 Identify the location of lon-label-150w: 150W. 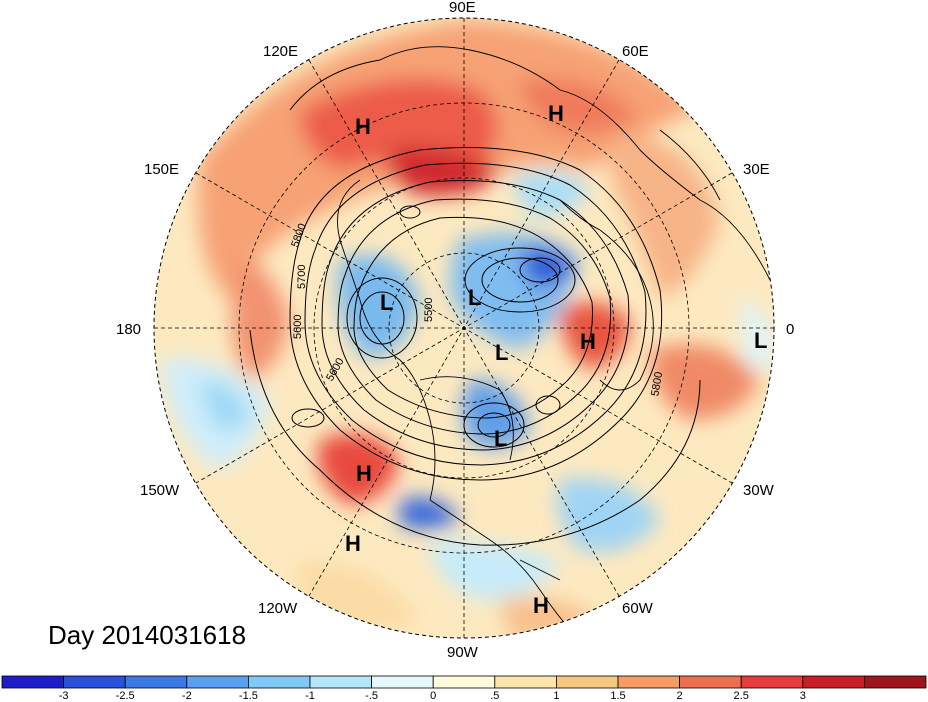
(160, 490).